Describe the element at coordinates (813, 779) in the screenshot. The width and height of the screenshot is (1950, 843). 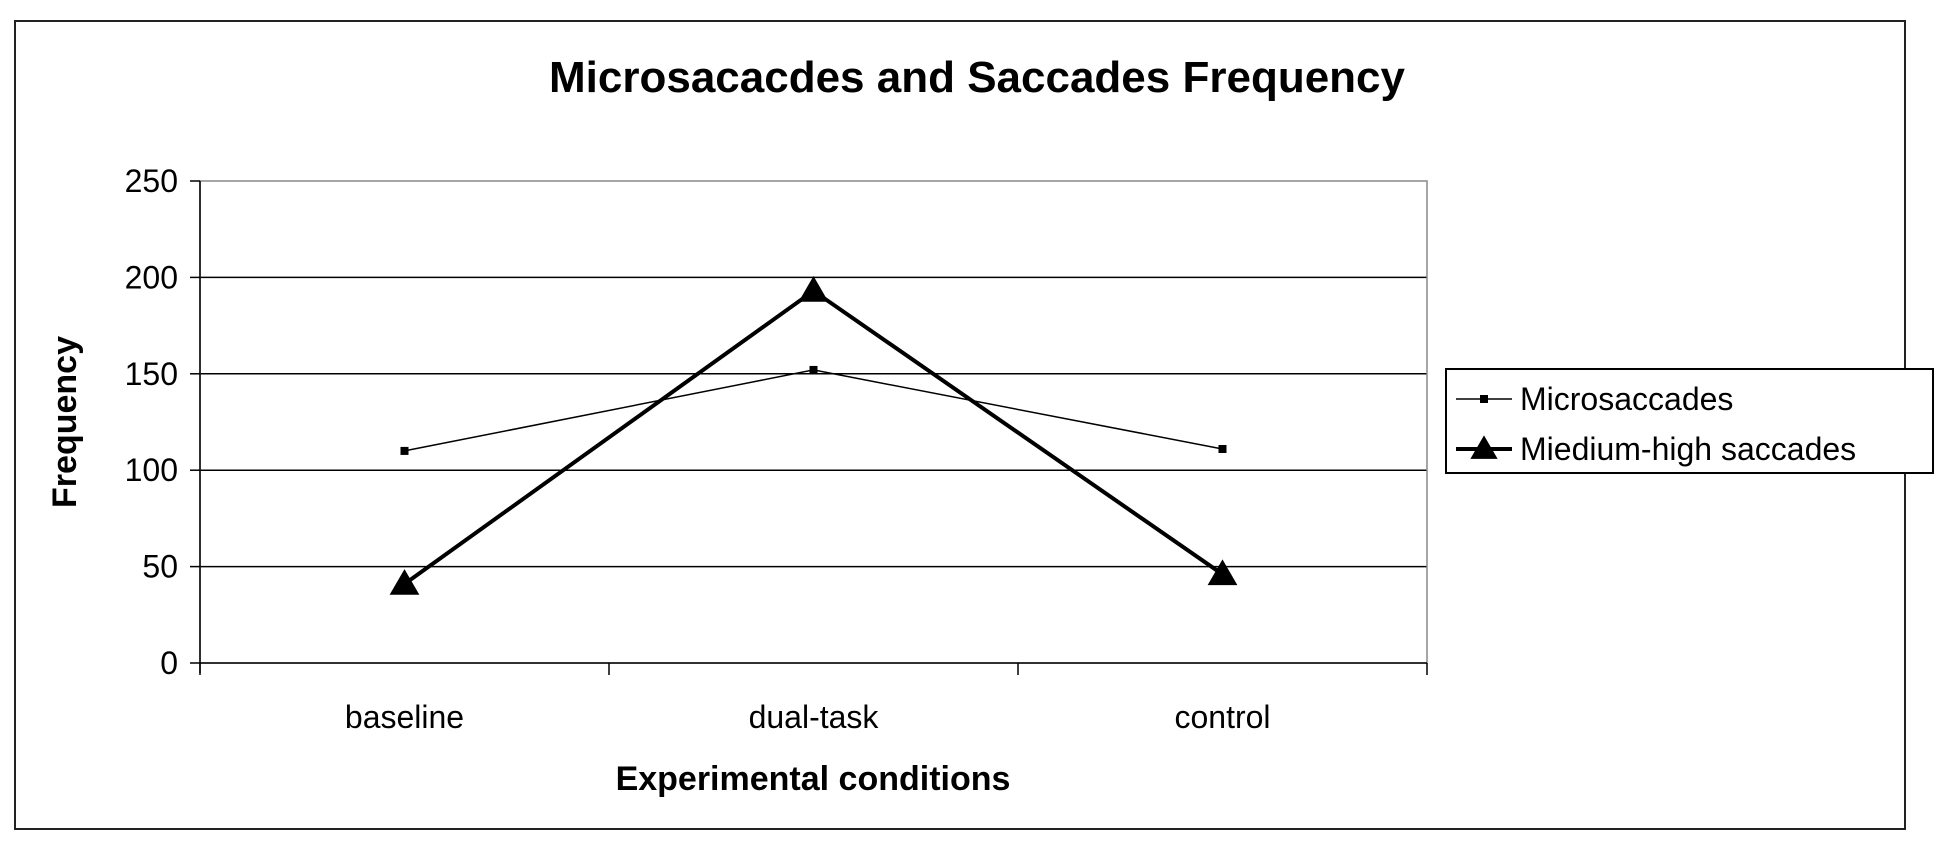
I see `x-axis-title: Experimental conditions` at that location.